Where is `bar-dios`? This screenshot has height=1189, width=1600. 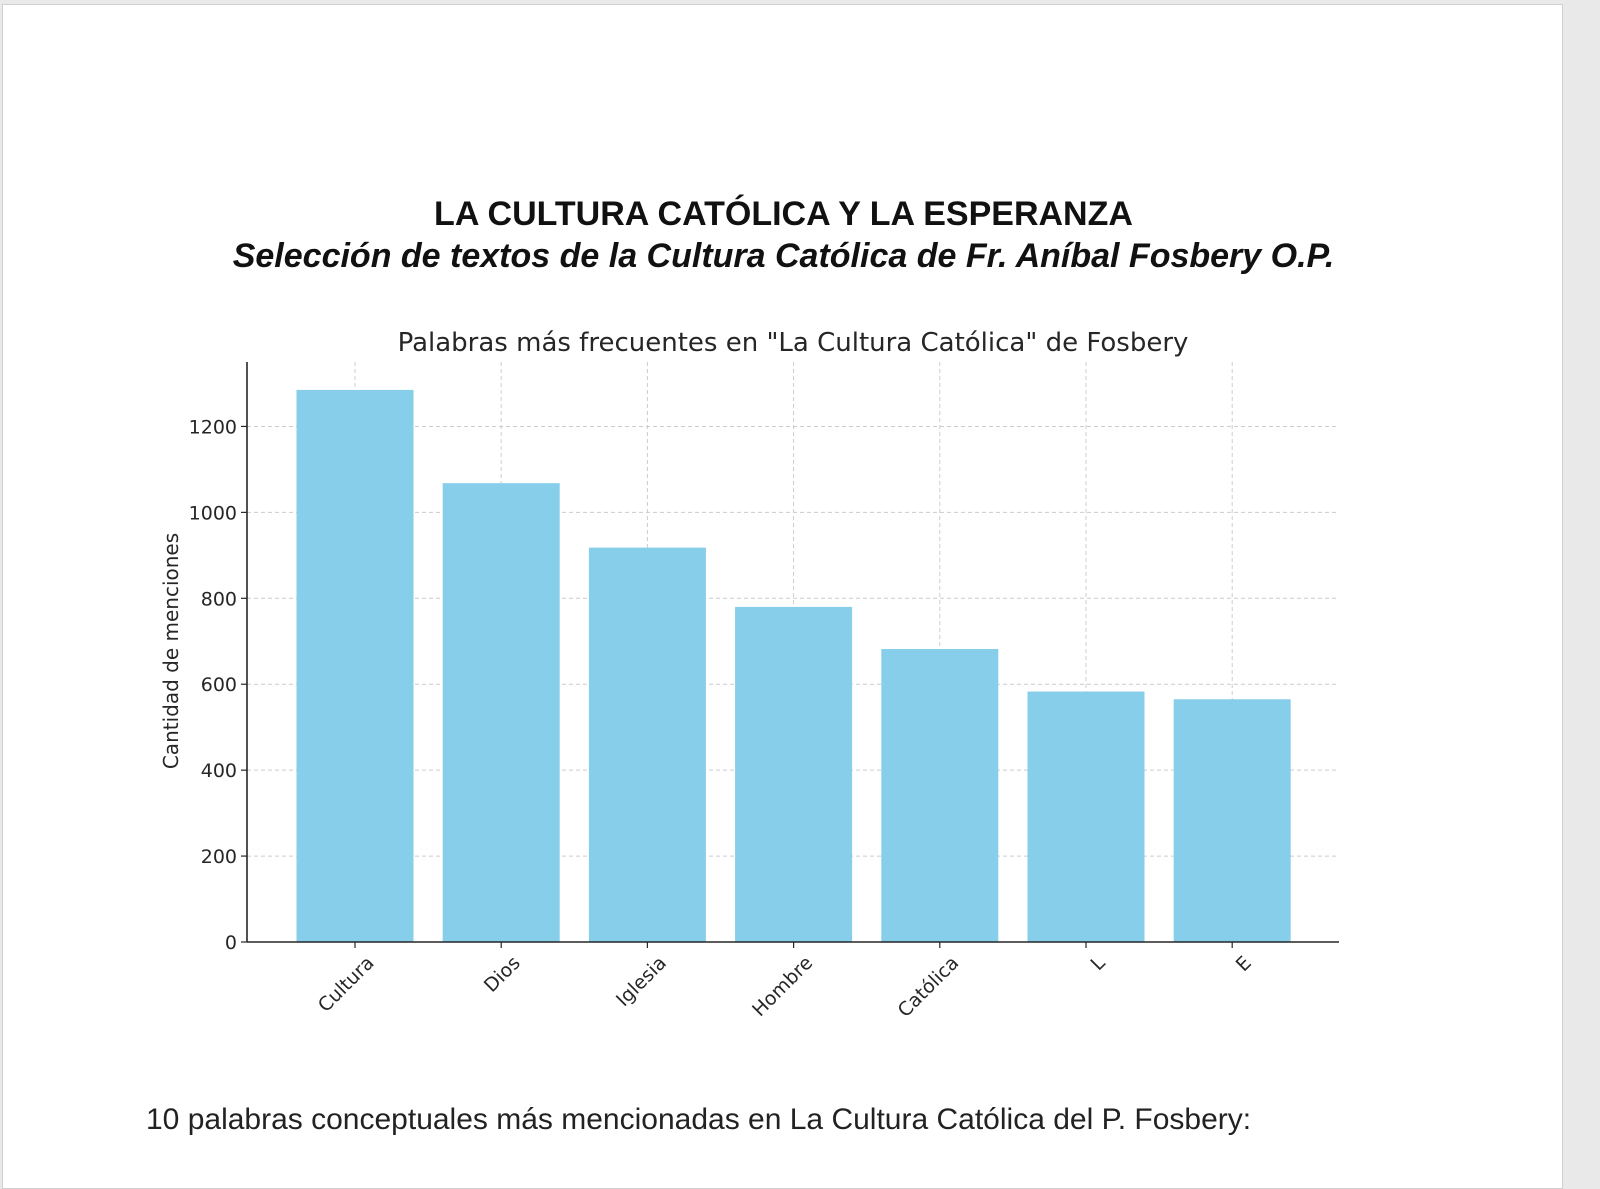
bar-dios is located at coordinates (501, 712).